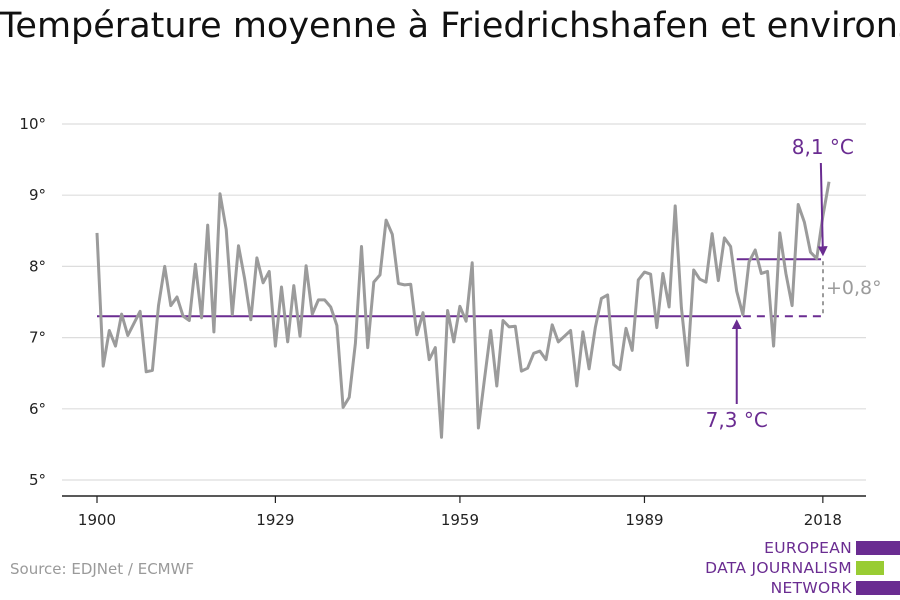 The image size is (900, 600). What do you see at coordinates (37, 338) in the screenshot?
I see `y-tick-label-7: 7°` at bounding box center [37, 338].